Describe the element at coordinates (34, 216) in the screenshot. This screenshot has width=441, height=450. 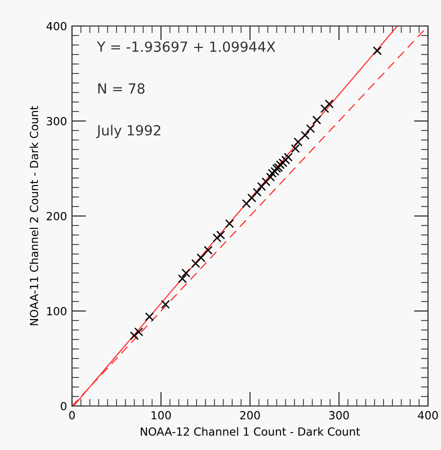
I see `y-axis-title: NOAA-11 Channel 2 Count - Dark Count` at that location.